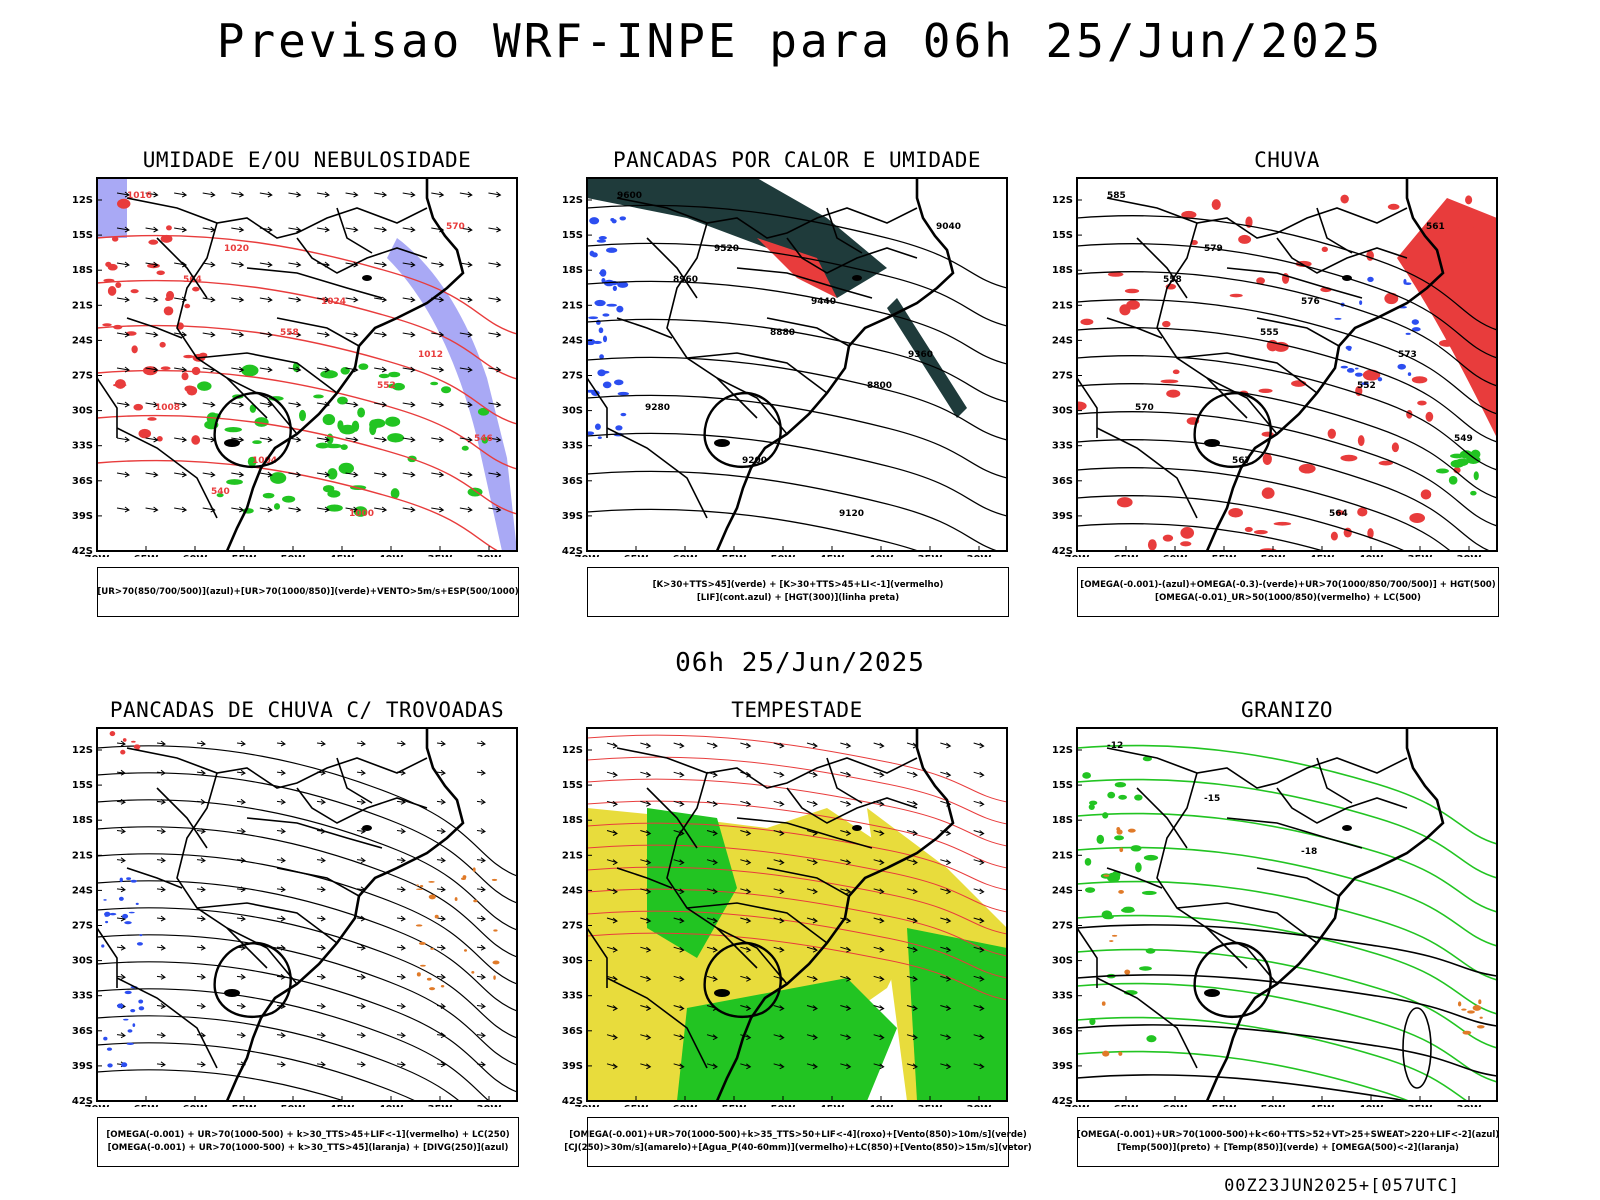 Image resolution: width=1600 pixels, height=1200 pixels. Describe the element at coordinates (572, 785) in the screenshot. I see `lat-tick-label: 15S` at that location.